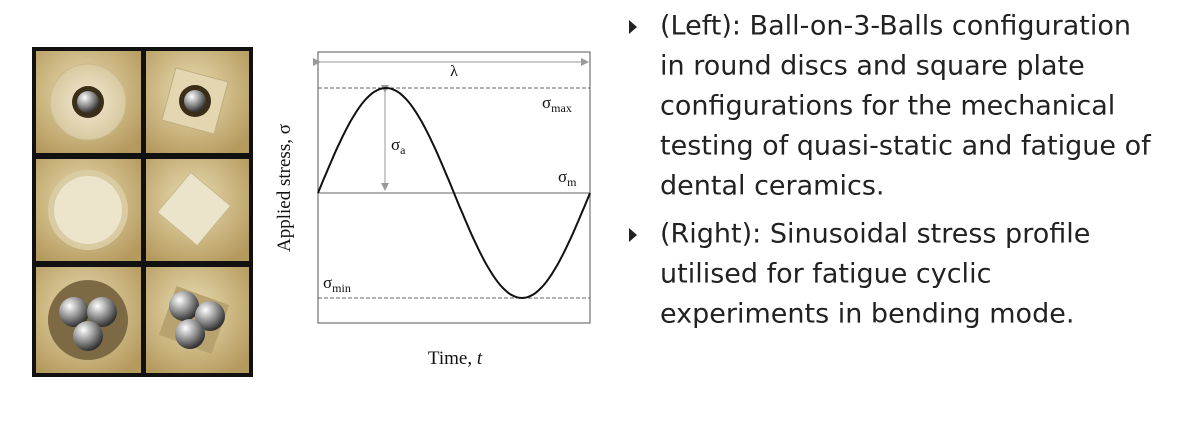  What do you see at coordinates (142, 212) in the screenshot?
I see `photo-grid` at bounding box center [142, 212].